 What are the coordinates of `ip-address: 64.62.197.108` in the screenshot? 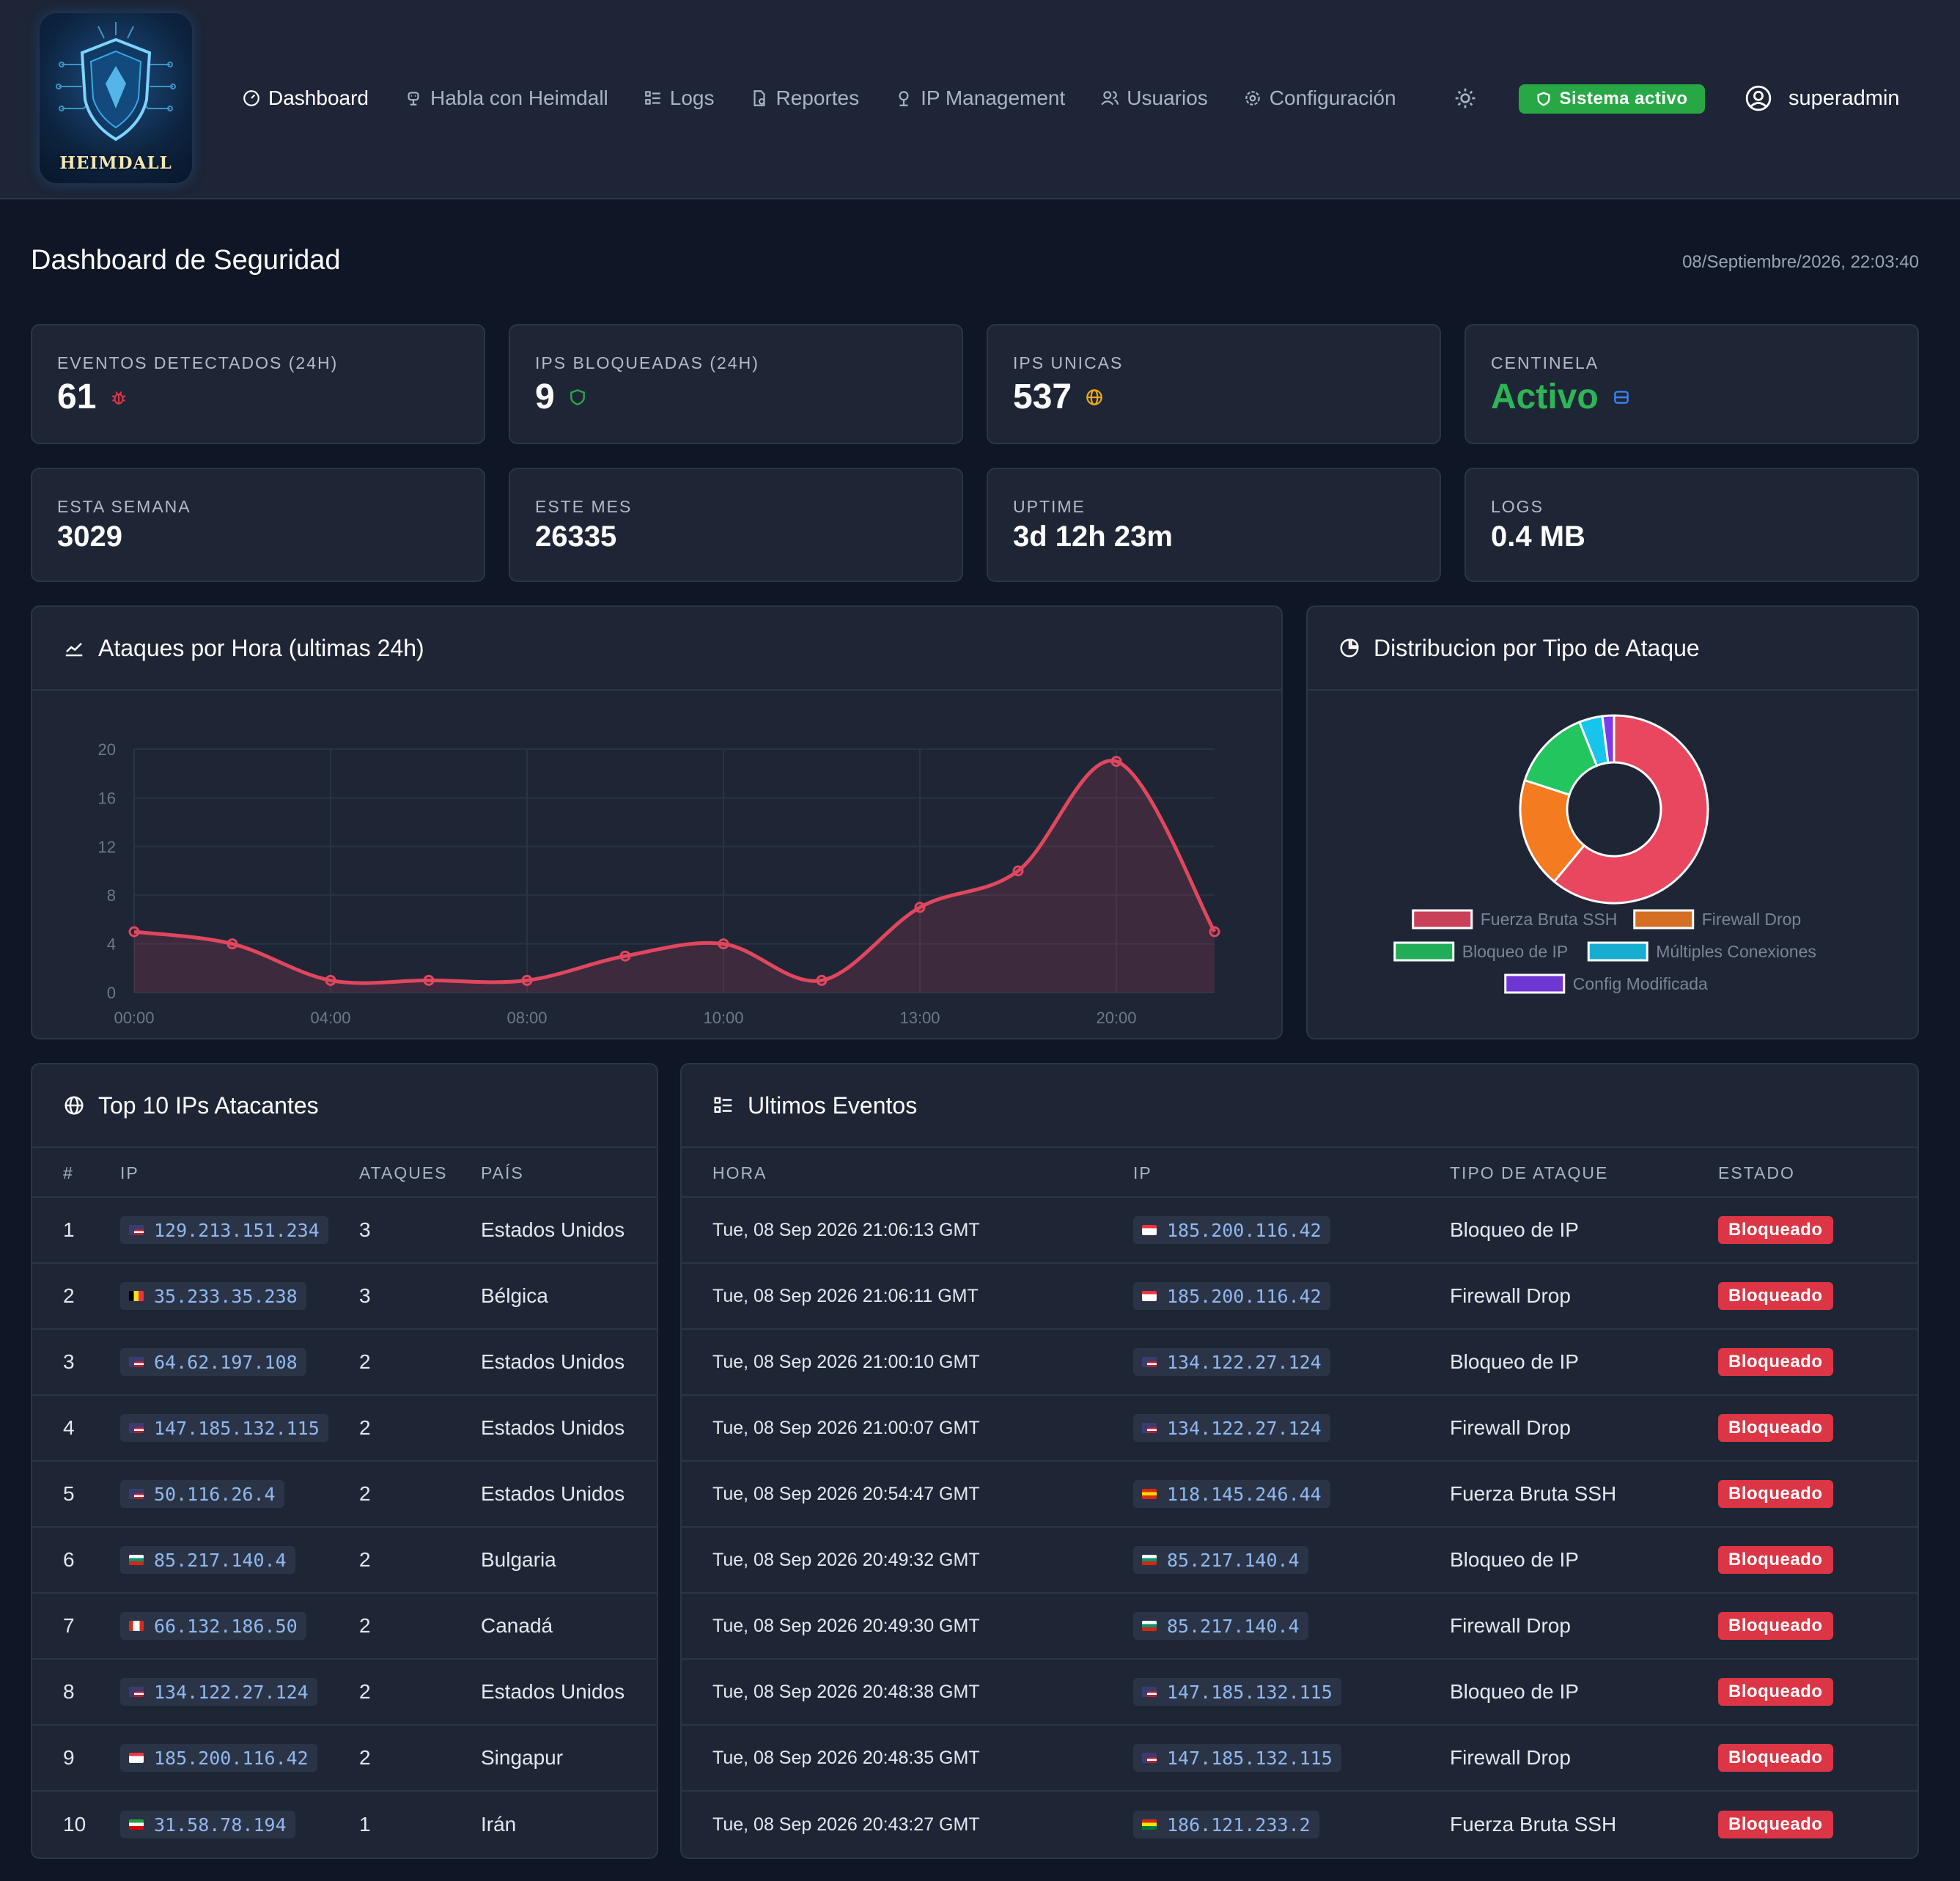 It's located at (226, 1362).